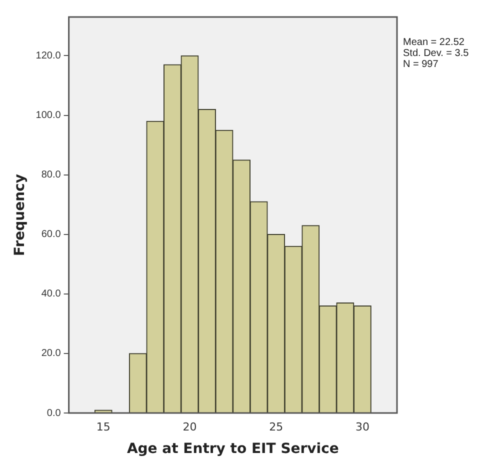 This screenshot has height=470, width=495. Describe the element at coordinates (103, 427) in the screenshot. I see `x-tick-label: 15` at that location.